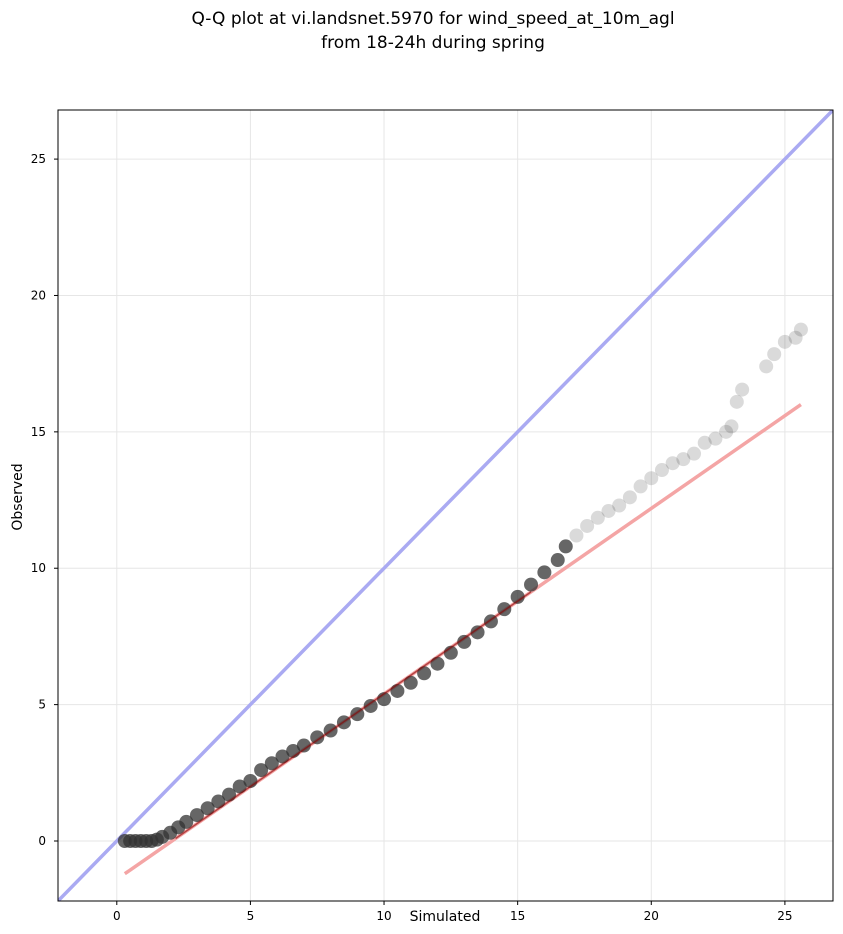  What do you see at coordinates (433, 43) in the screenshot?
I see `chart-title-line-2: from 18-24h during spring` at bounding box center [433, 43].